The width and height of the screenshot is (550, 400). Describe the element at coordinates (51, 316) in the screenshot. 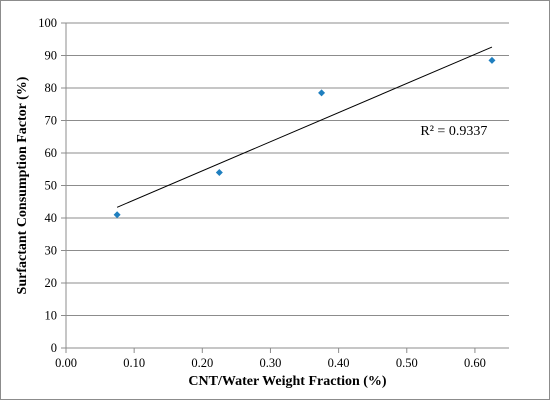

I see `y-tick-label: 10` at that location.